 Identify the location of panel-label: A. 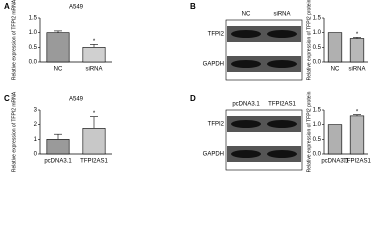
(7, 6).